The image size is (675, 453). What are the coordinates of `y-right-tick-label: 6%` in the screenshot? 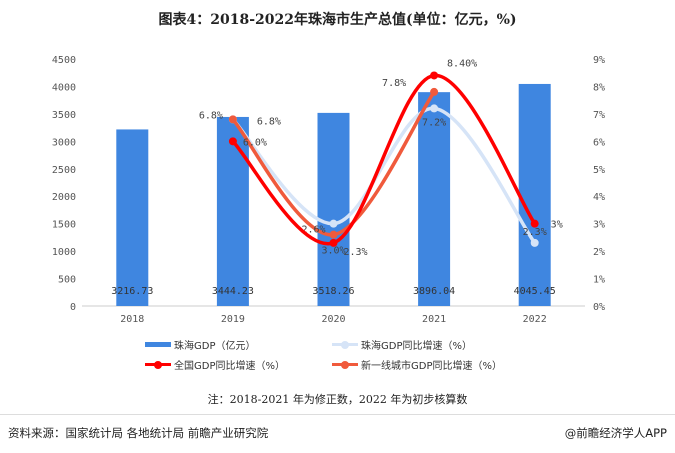 It's located at (599, 142).